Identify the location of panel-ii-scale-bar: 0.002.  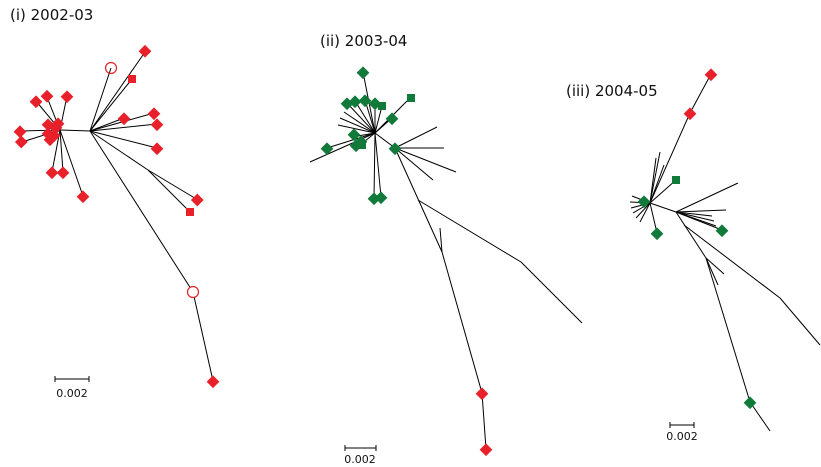
(360, 455).